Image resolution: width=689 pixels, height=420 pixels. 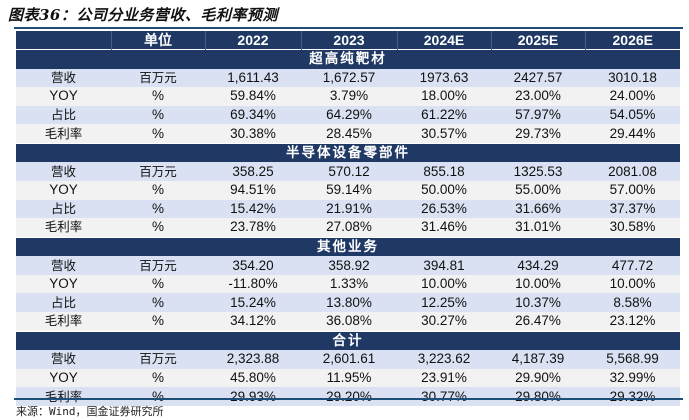 I want to click on table-row: 占比% 69.34% 64.29% 61.22% 57.97% 54.05%, so click(x=348, y=115).